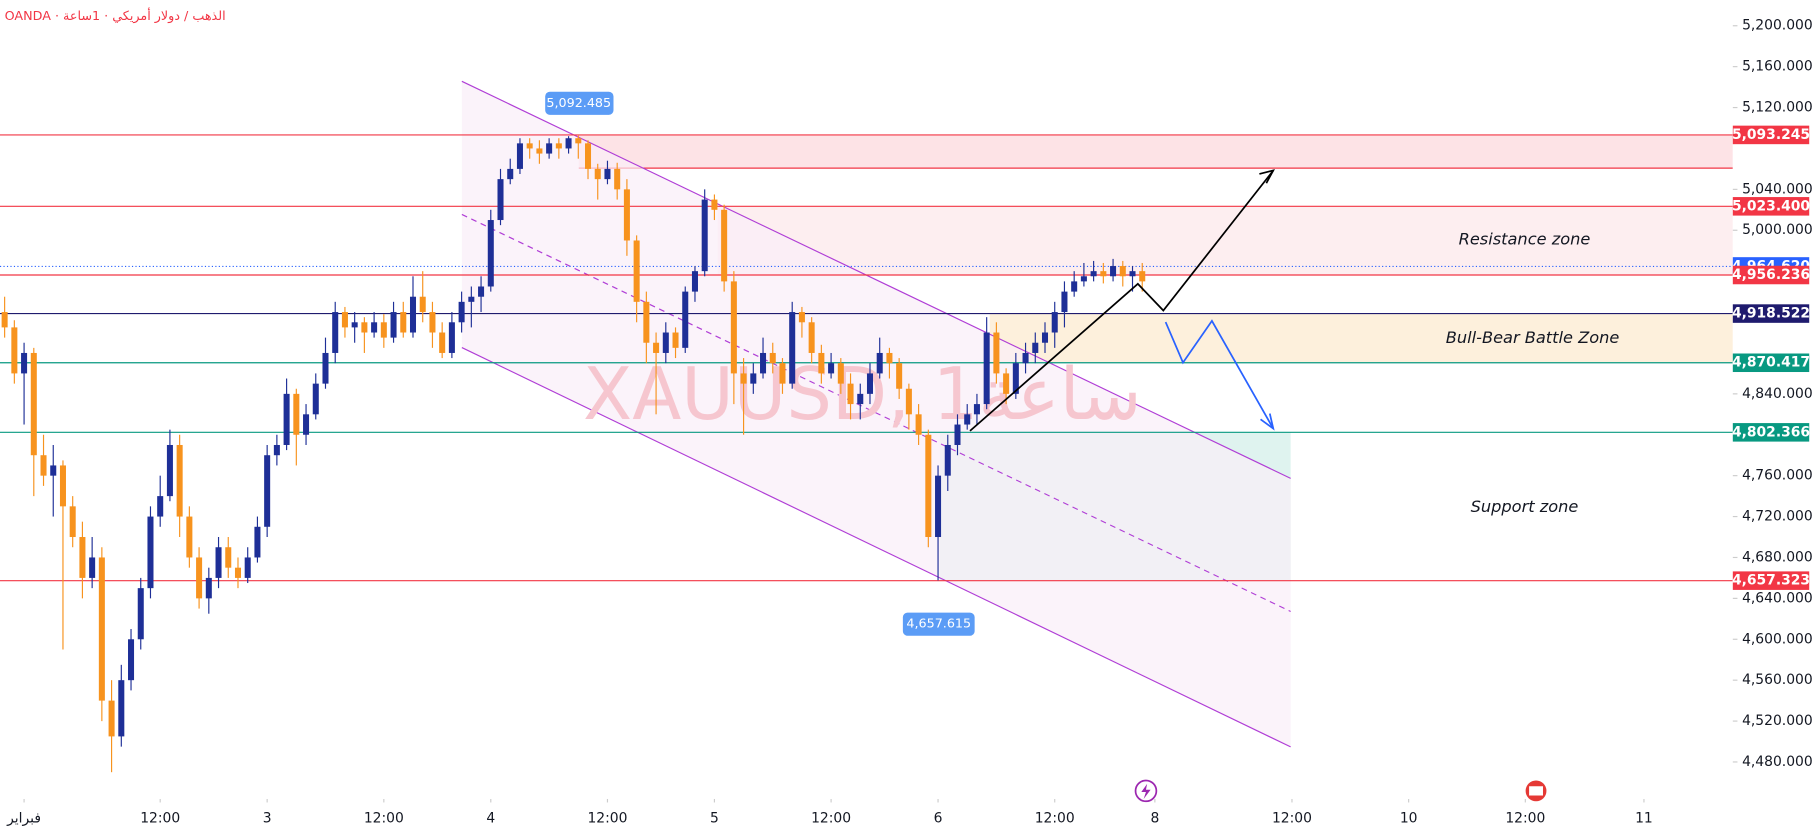  Describe the element at coordinates (1771, 275) in the screenshot. I see `price-label: 4,956.236` at that location.